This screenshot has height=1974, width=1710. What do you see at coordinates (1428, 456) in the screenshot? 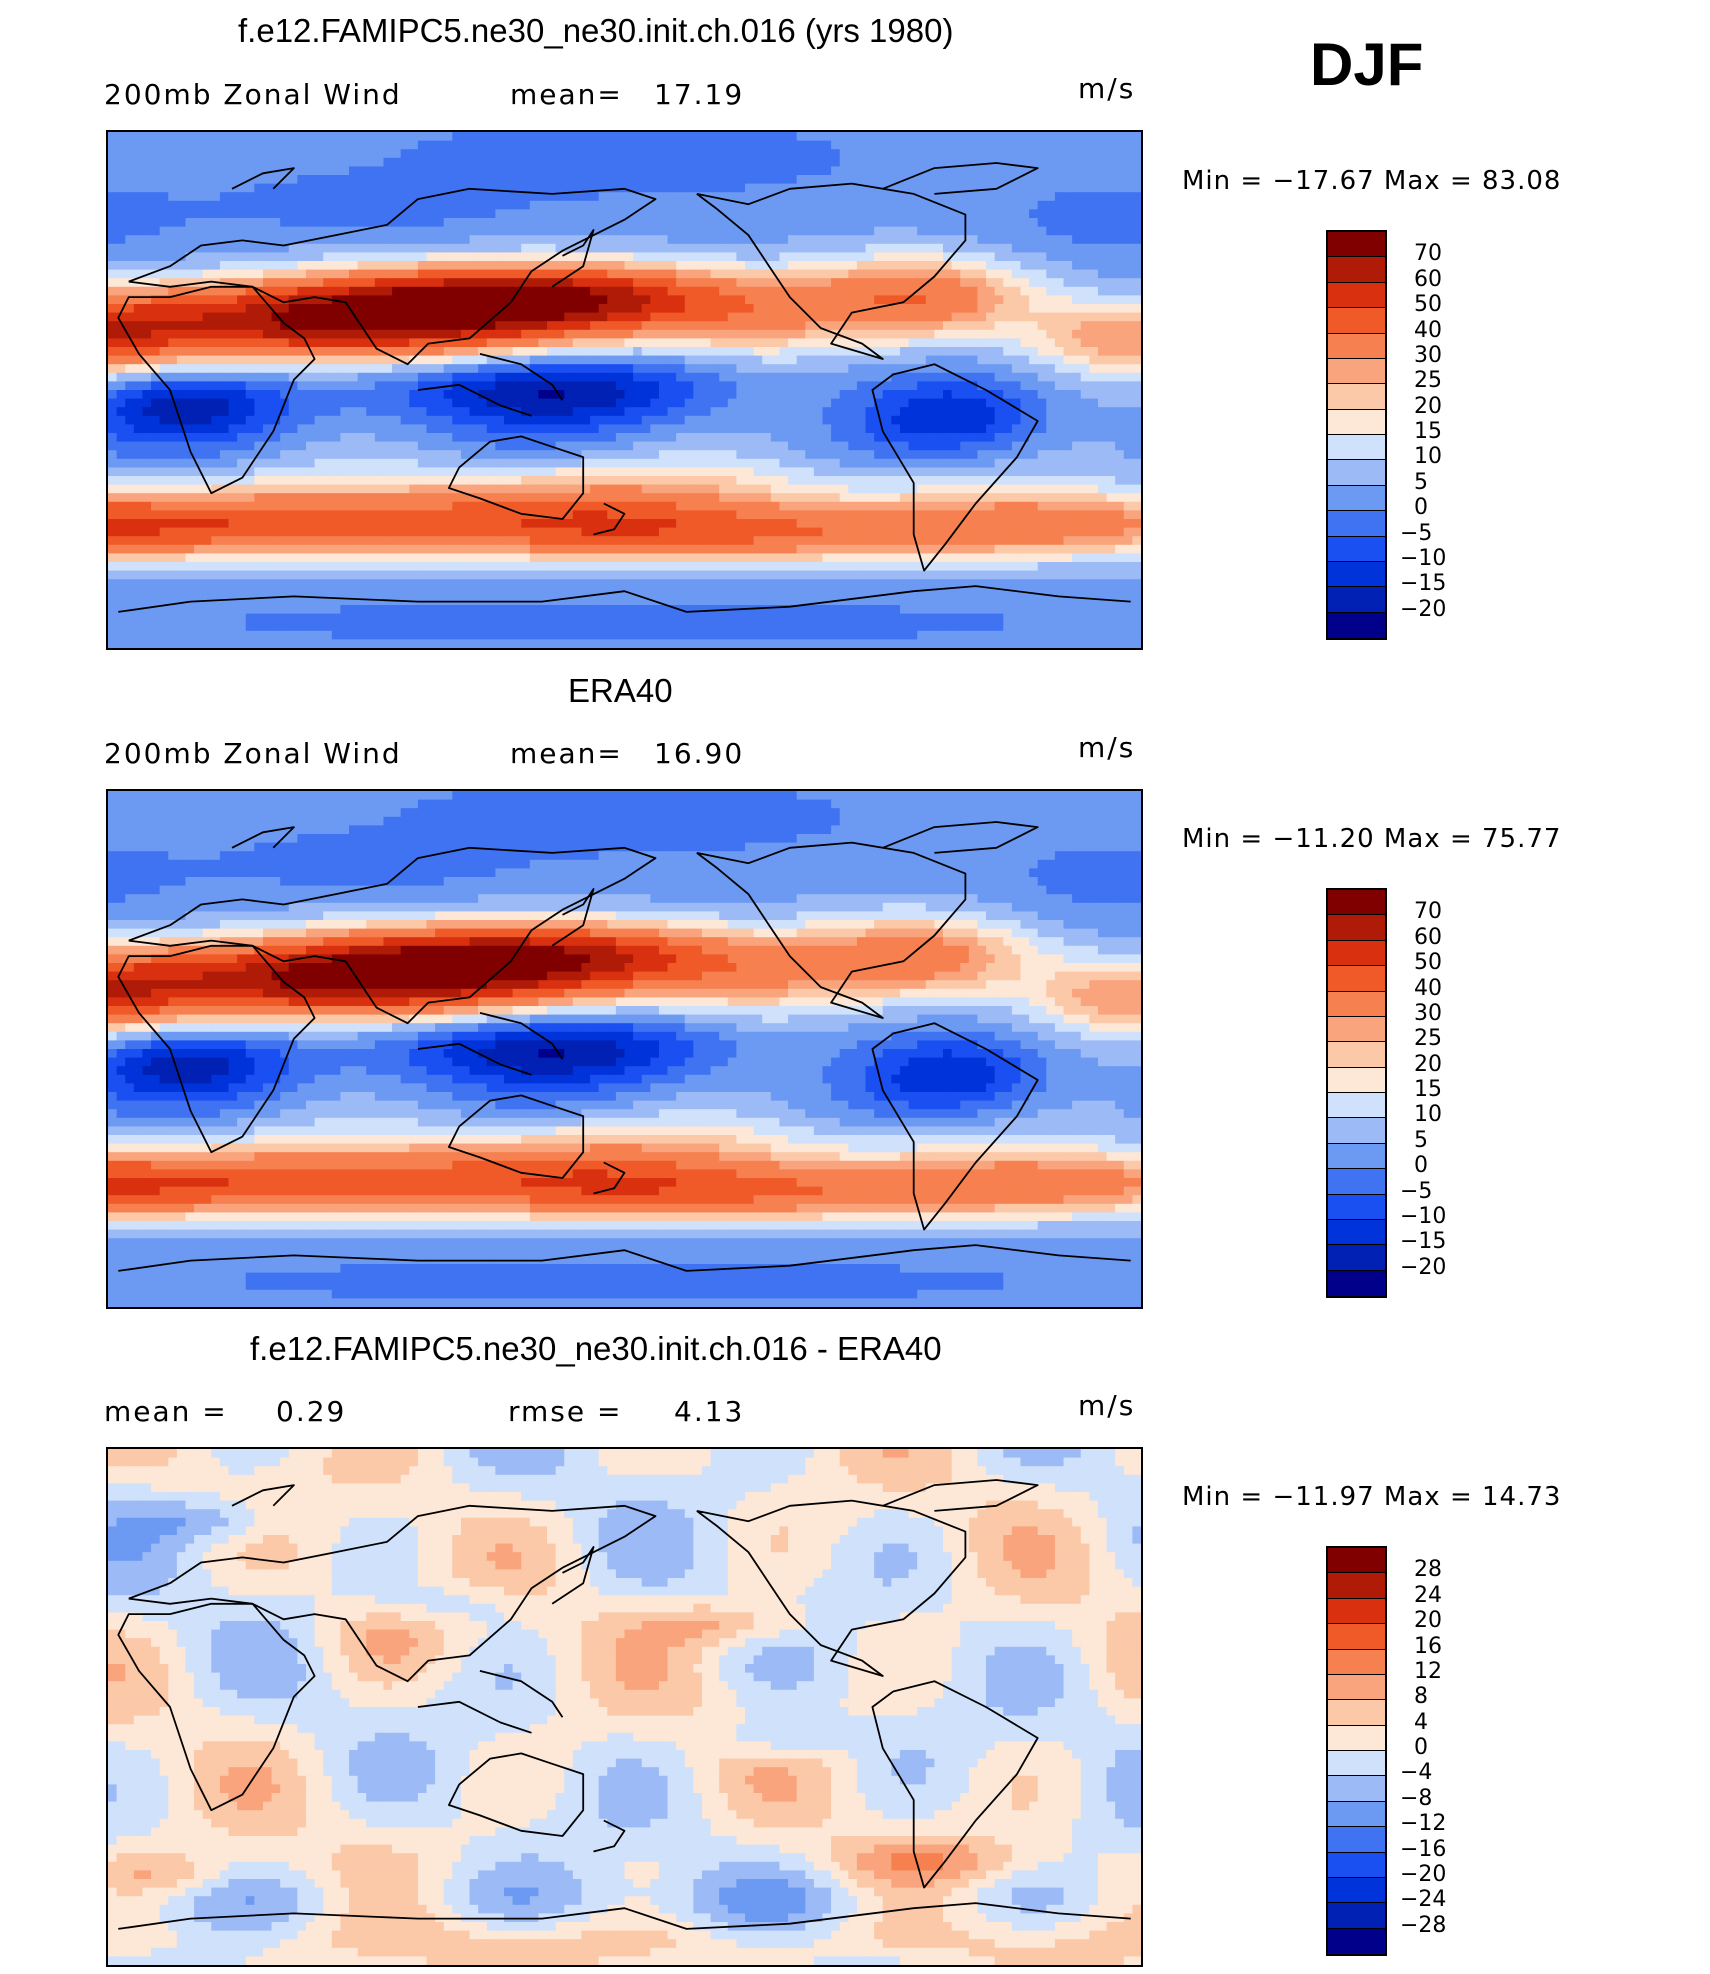
I see `colorbar-tick-label: 10` at bounding box center [1428, 456].